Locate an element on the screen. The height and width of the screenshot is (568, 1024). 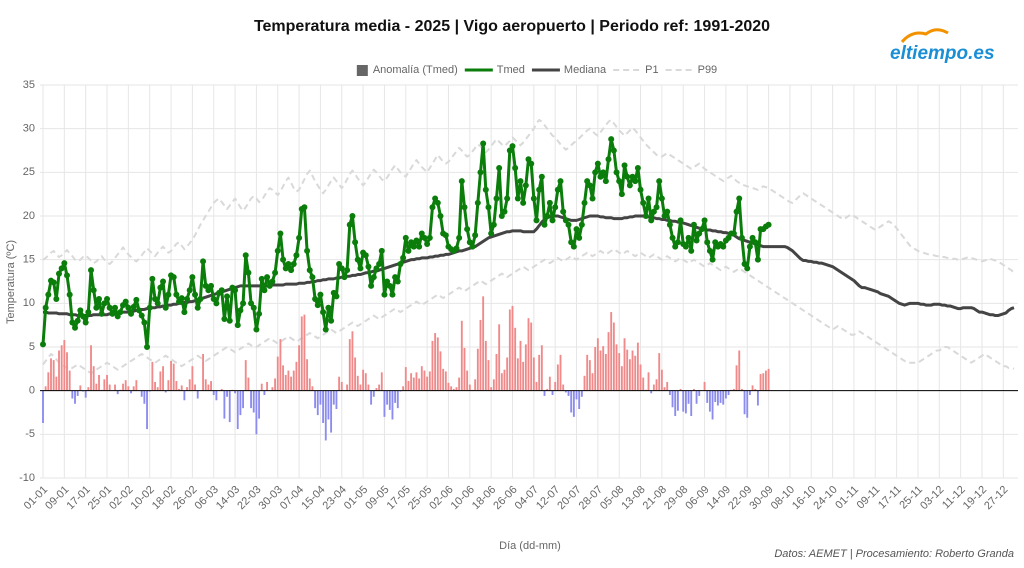
legend-label: P99 is located at coordinates (708, 70).